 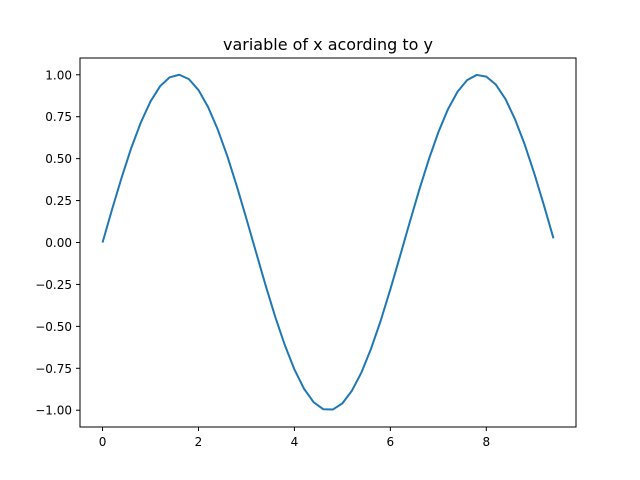 I want to click on y-tick-label: −0.25, so click(x=53, y=285).